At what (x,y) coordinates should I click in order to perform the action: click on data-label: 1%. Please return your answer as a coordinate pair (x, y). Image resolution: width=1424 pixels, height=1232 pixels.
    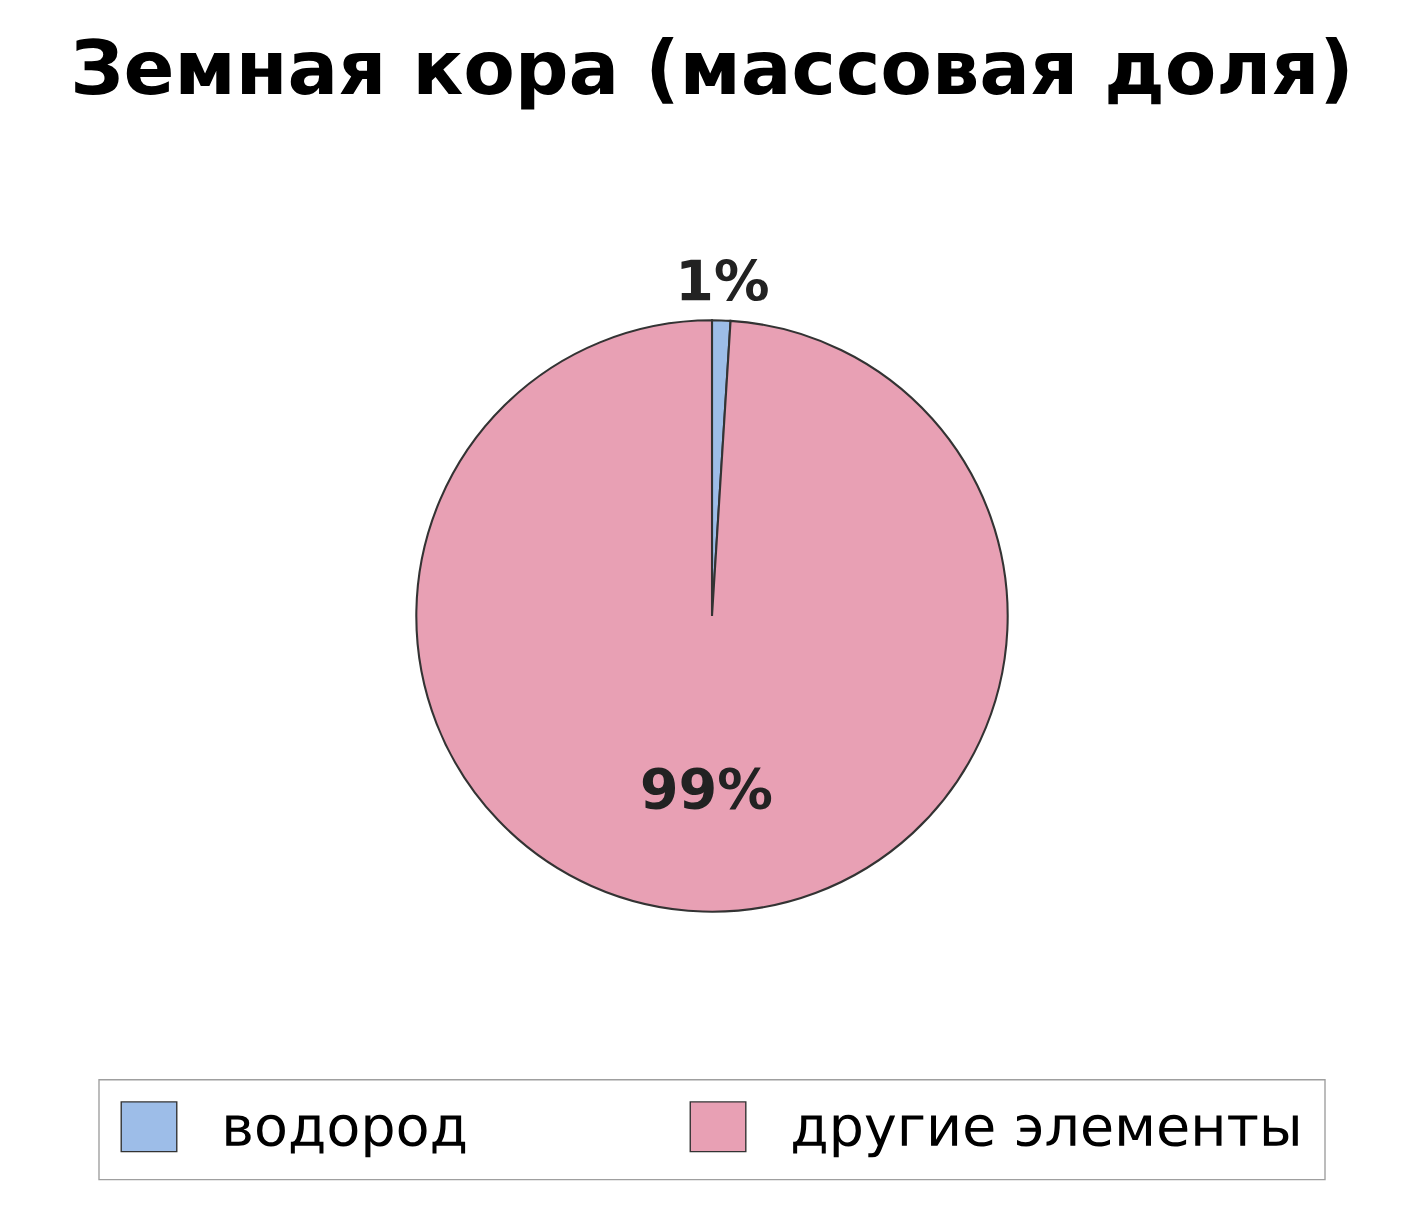
    Looking at the image, I should click on (724, 280).